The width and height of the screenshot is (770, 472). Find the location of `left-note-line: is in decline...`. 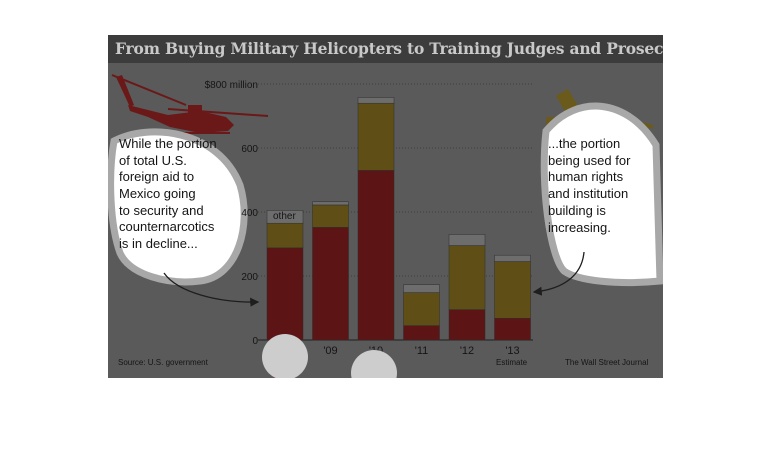

left-note-line: is in decline... is located at coordinates (158, 243).